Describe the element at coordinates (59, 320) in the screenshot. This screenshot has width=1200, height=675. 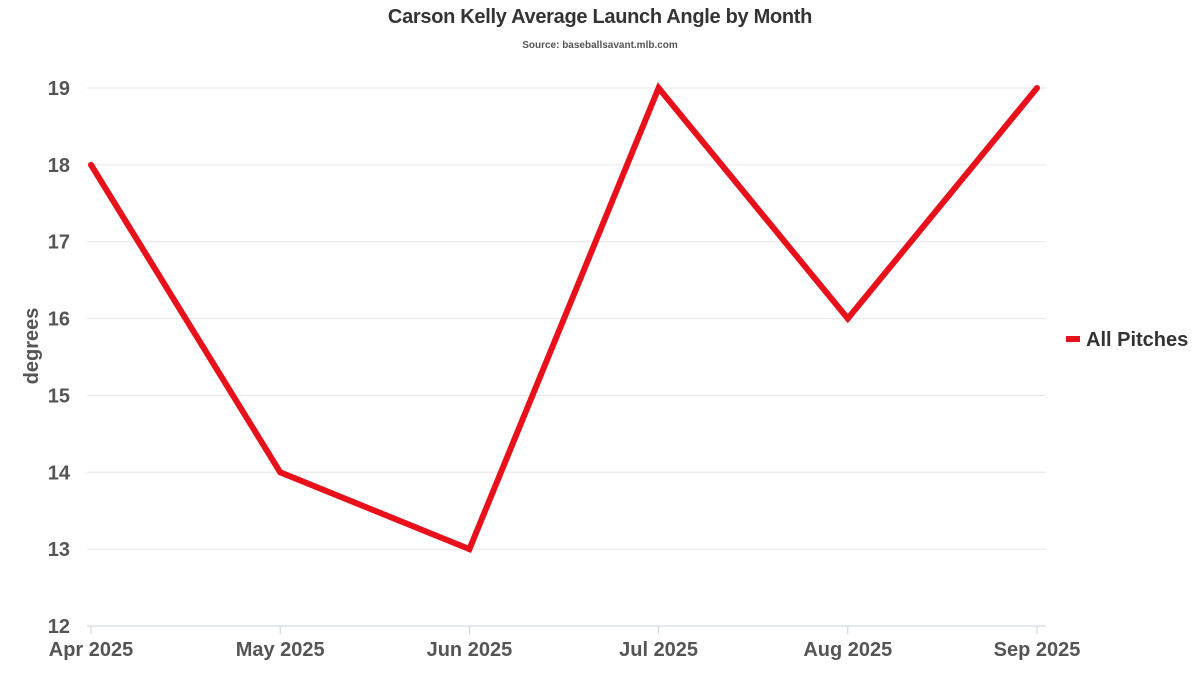
I see `y-tick-label: 16` at that location.